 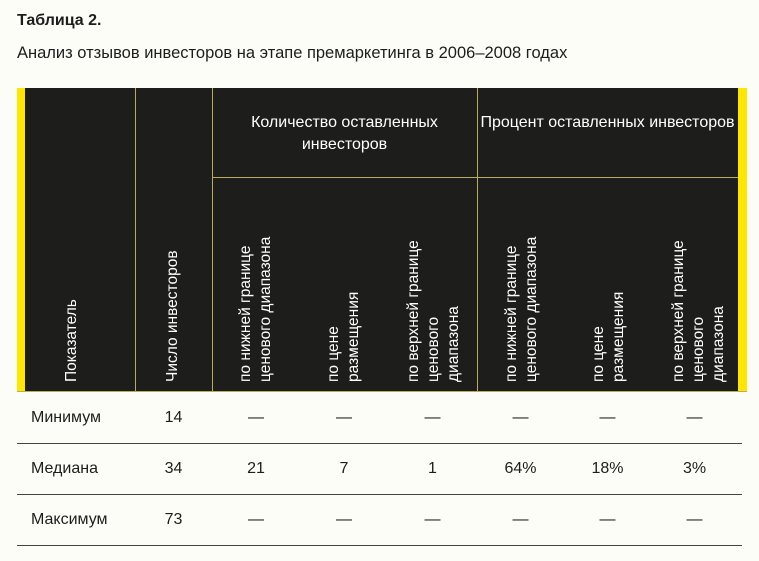 I want to click on header-sub-pct-high: по верхней границе ценового диапазона, so click(x=698, y=311).